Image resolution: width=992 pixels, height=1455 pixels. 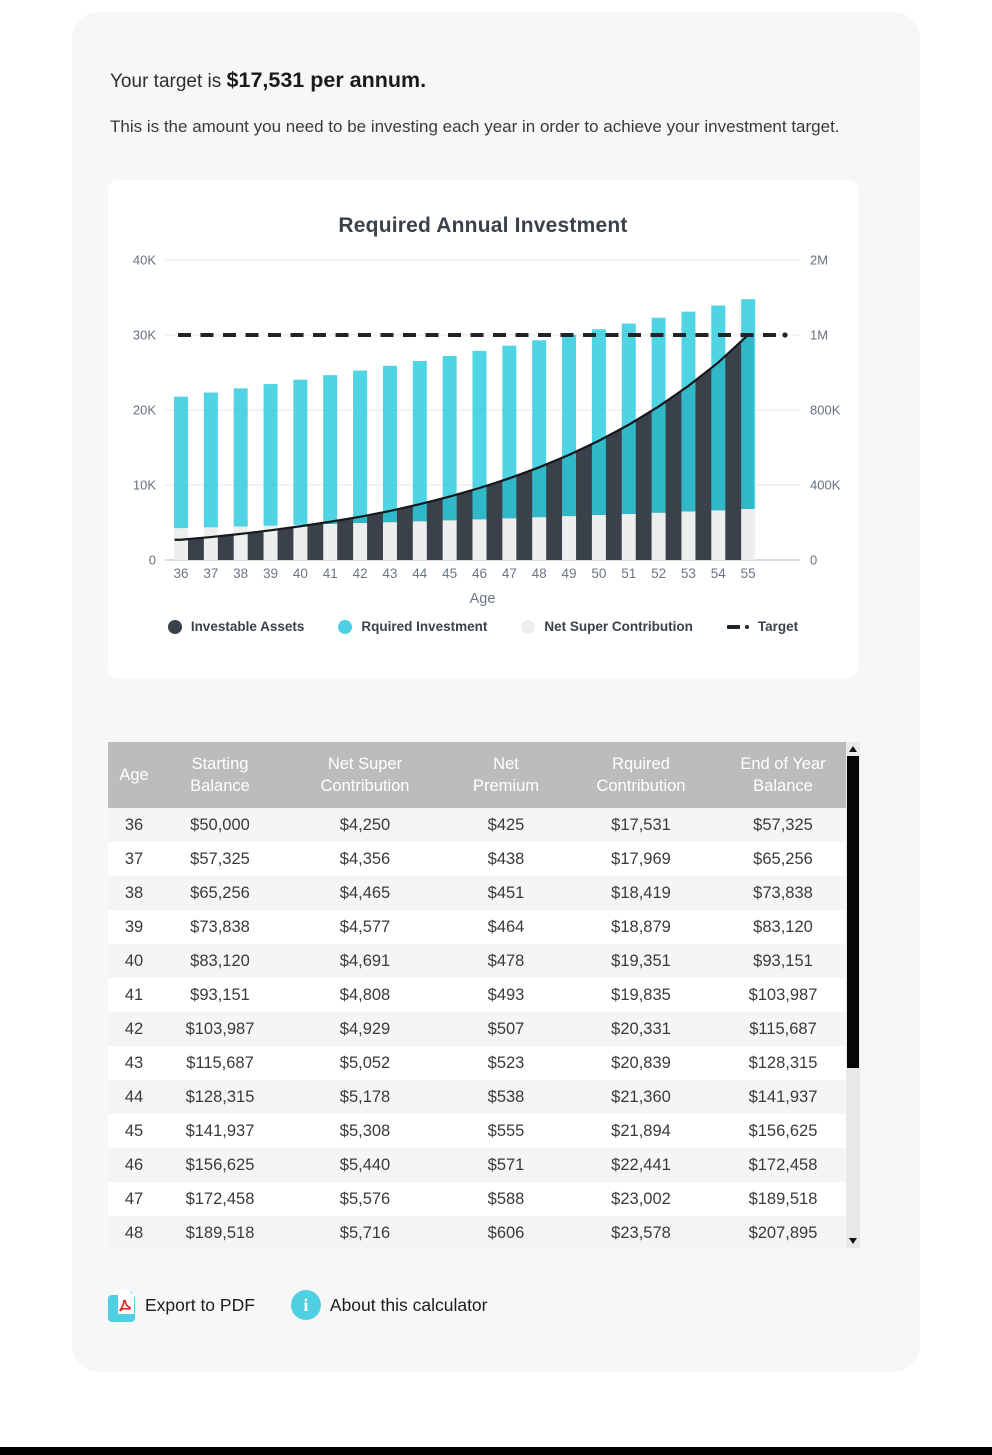 What do you see at coordinates (641, 1164) in the screenshot?
I see `table-cell: $22,441` at bounding box center [641, 1164].